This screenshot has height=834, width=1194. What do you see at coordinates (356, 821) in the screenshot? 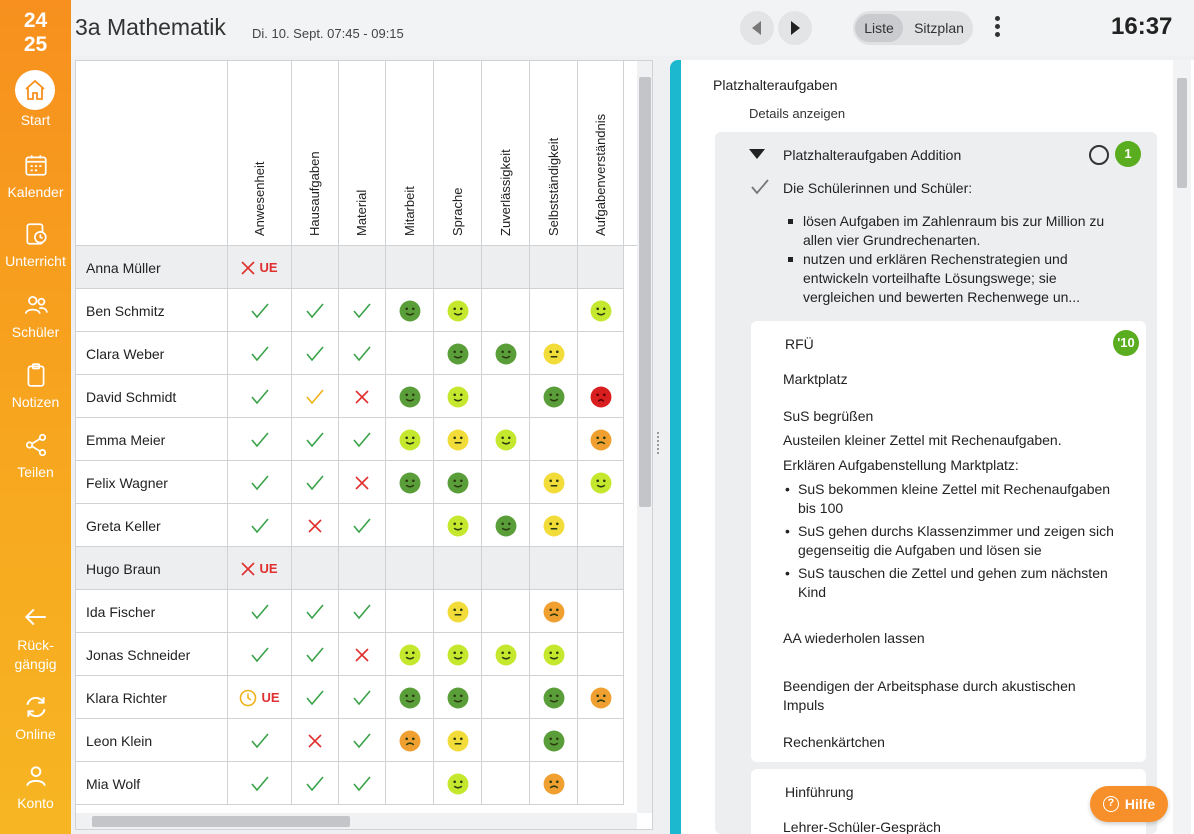
I see `table-horizontal-scrollbar` at bounding box center [356, 821].